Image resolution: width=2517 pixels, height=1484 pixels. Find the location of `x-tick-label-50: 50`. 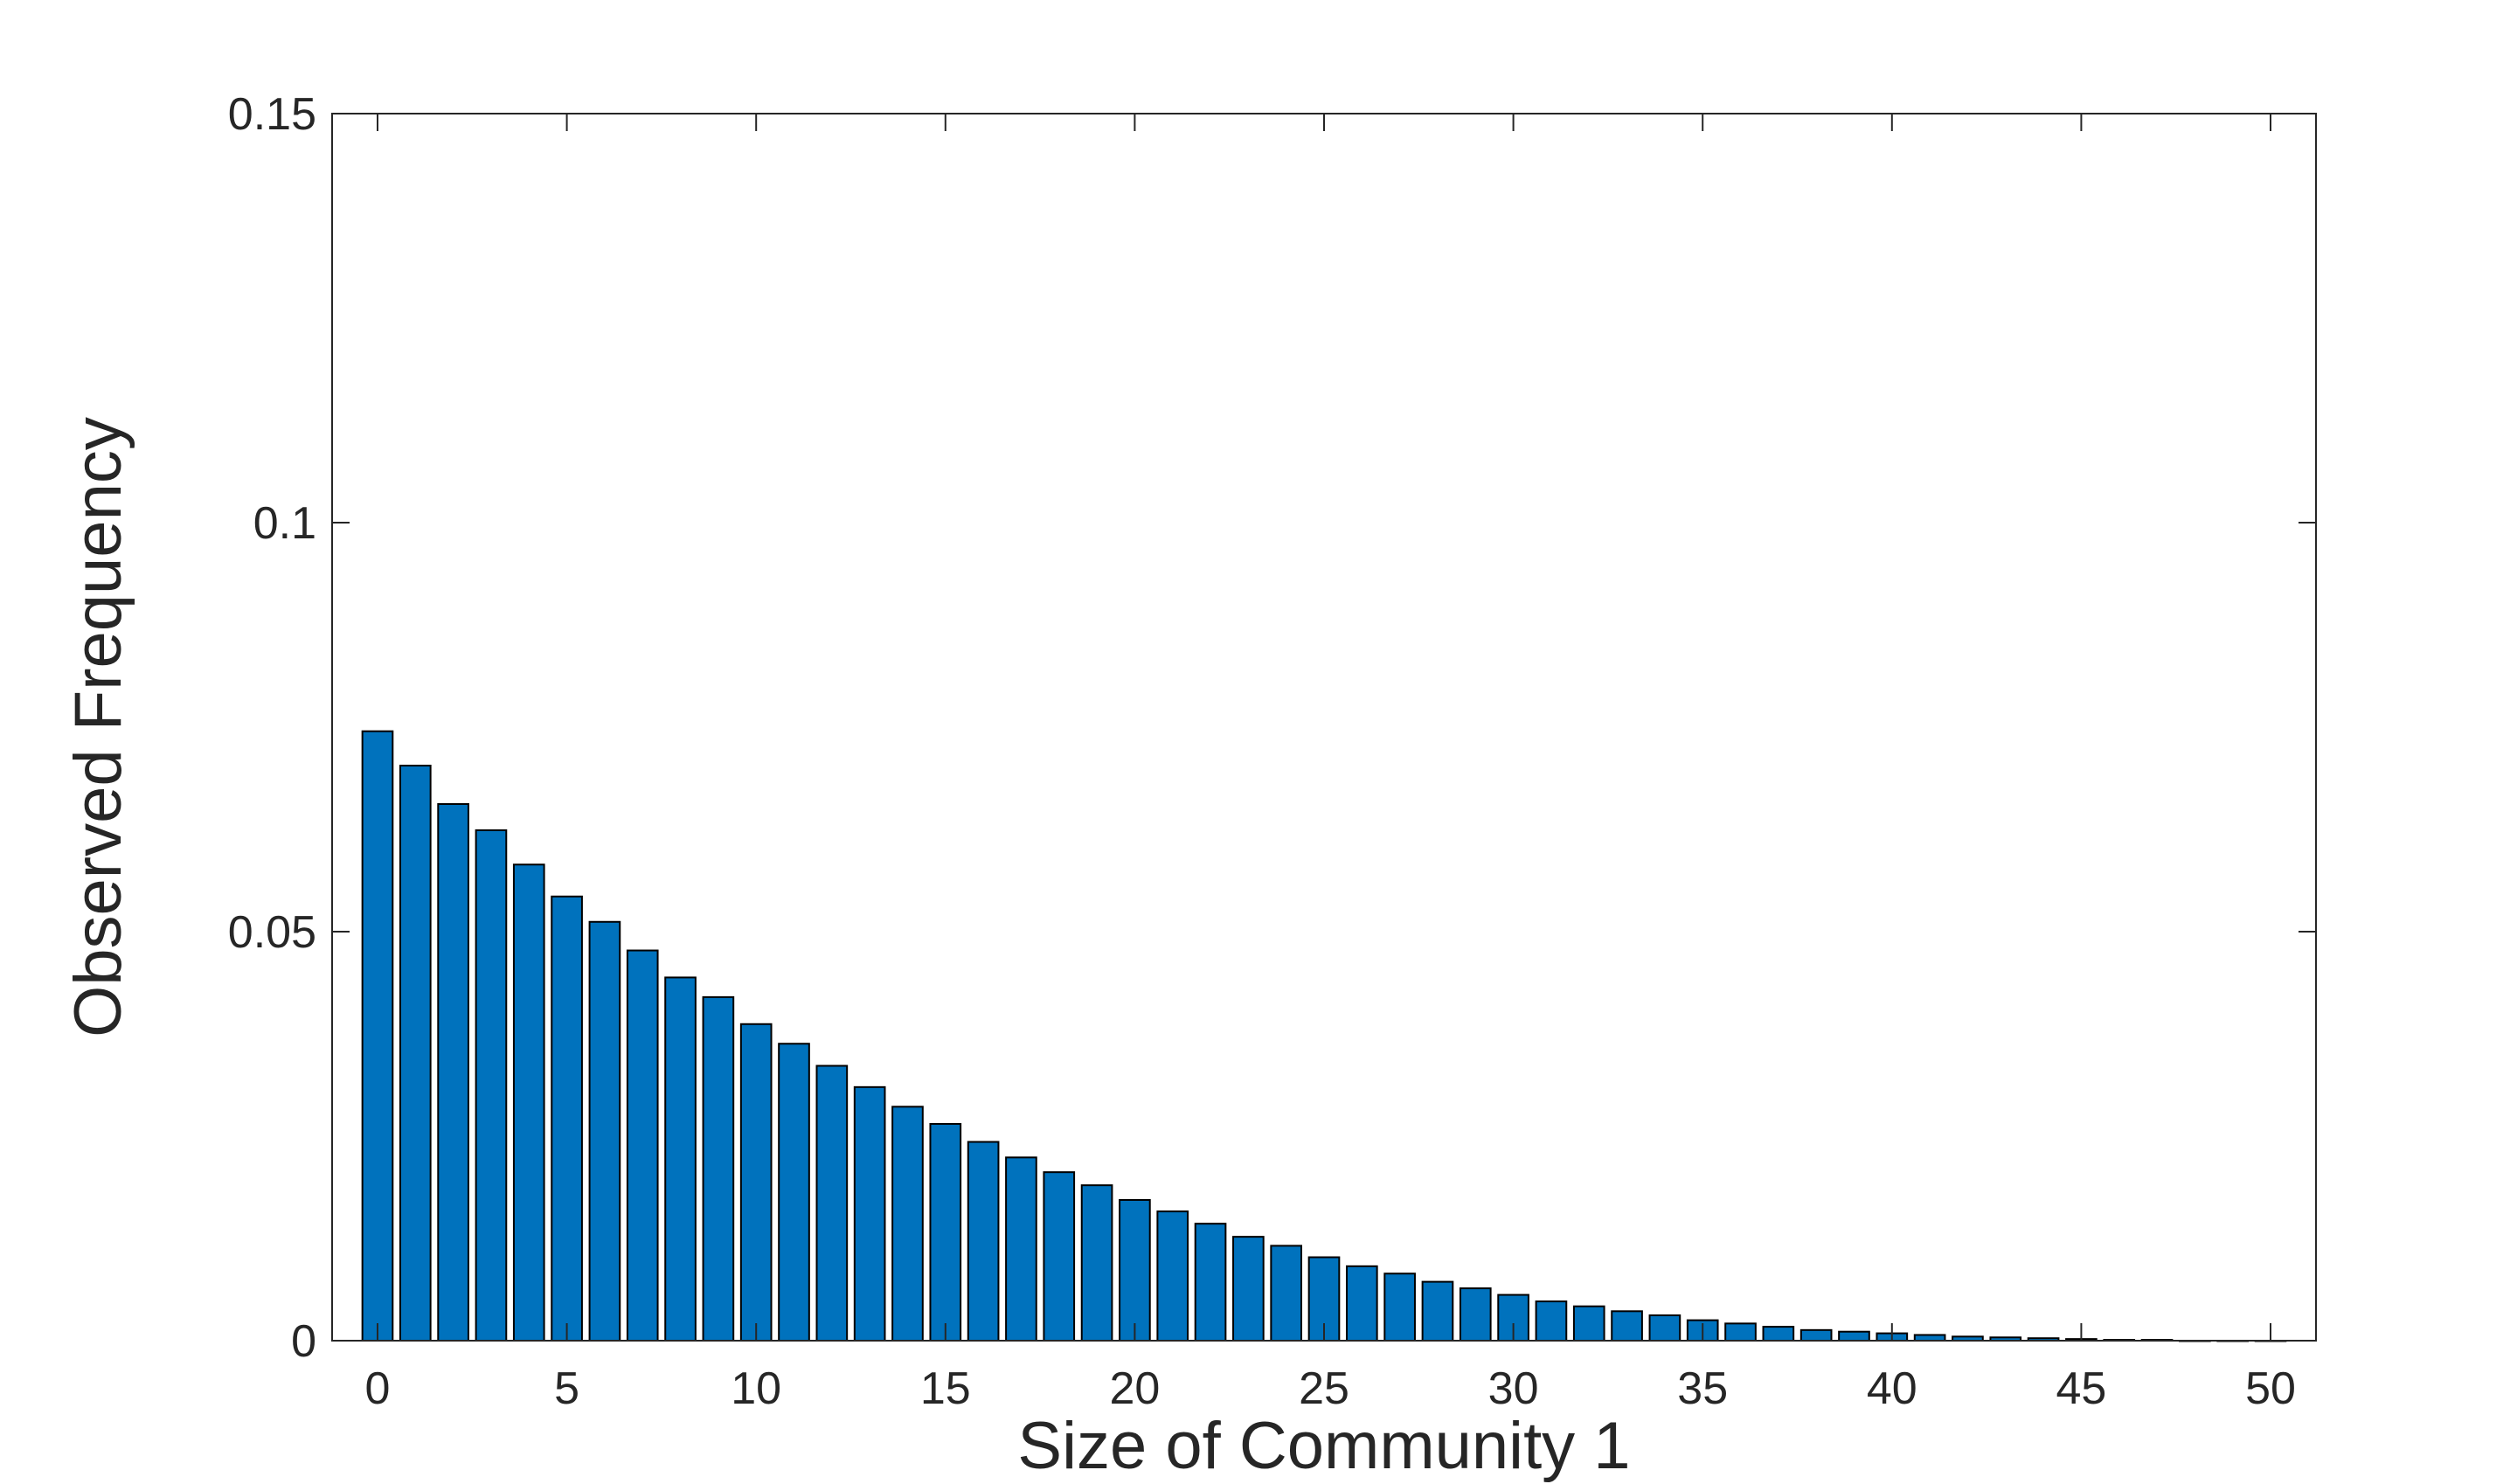

x-tick-label-50: 50 is located at coordinates (2270, 1388).